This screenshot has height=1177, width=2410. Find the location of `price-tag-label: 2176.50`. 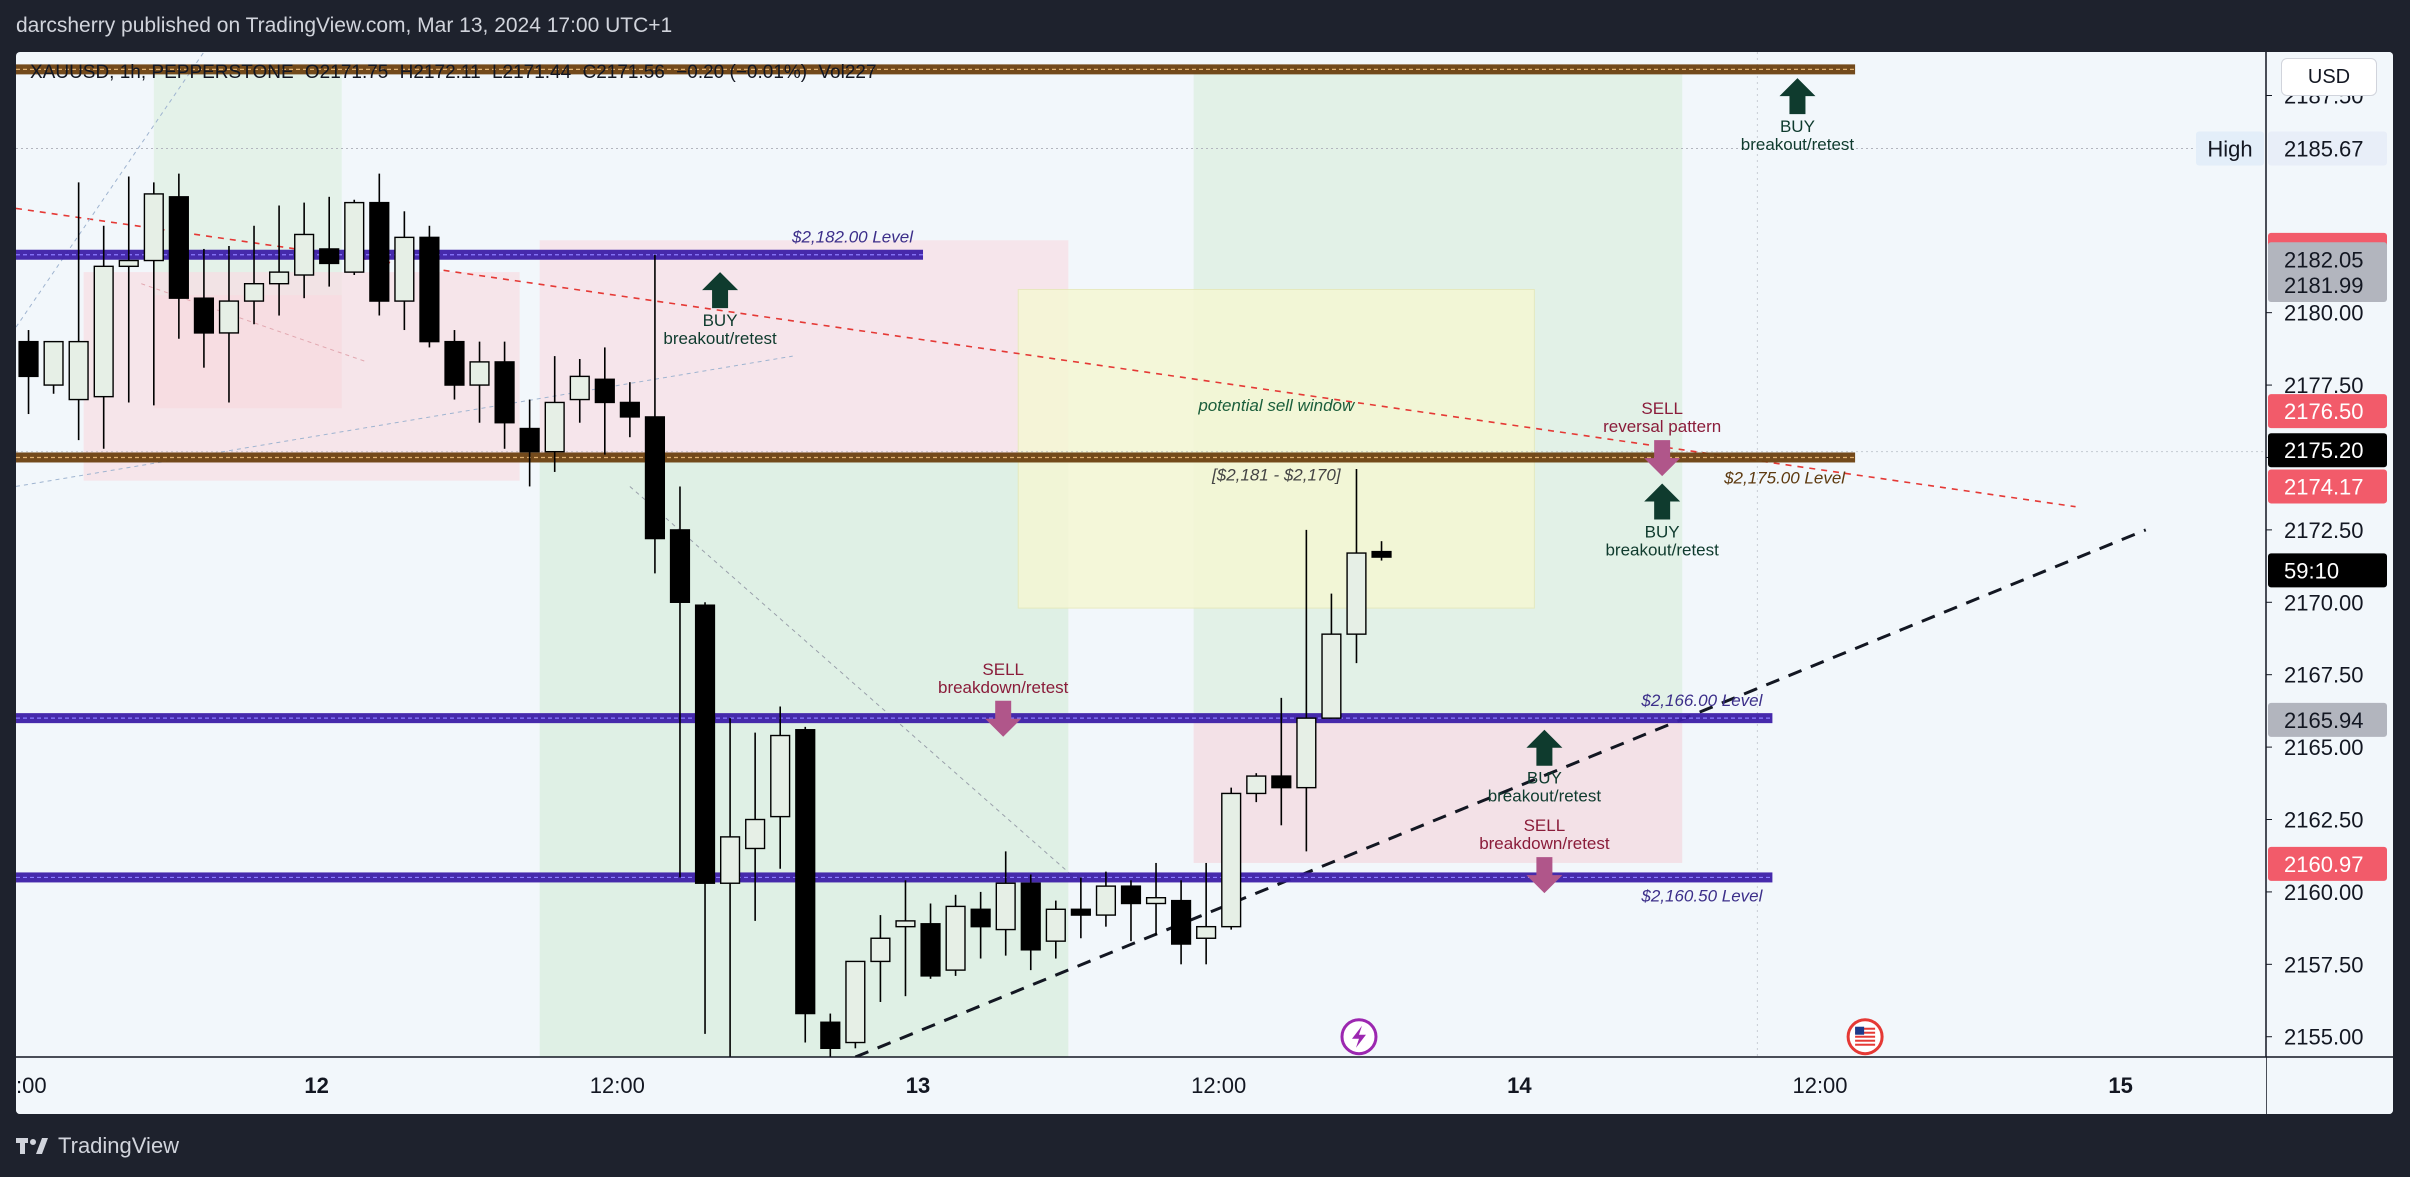

price-tag-label: 2176.50 is located at coordinates (2324, 411).